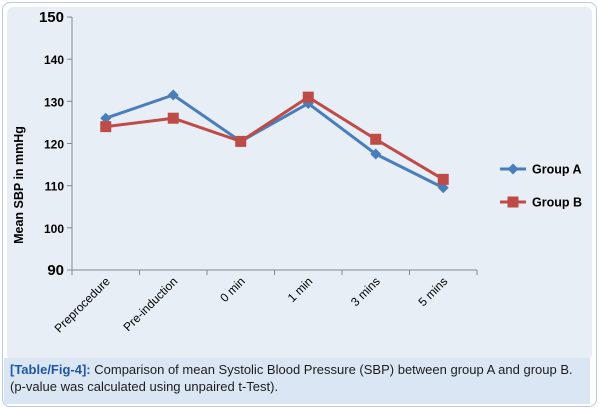 This screenshot has width=599, height=409. I want to click on x-tick-label: 1 min, so click(300, 289).